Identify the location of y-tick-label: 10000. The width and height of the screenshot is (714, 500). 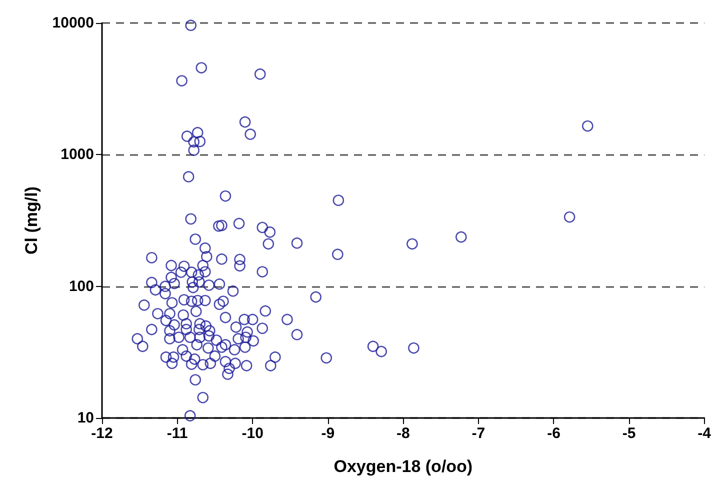
(73, 23).